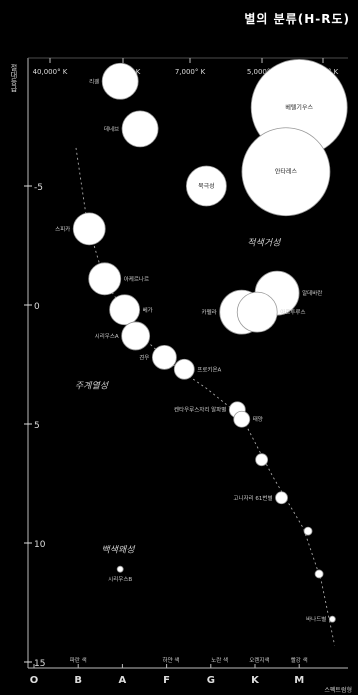  I want to click on star-label: 북극성, so click(206, 186).